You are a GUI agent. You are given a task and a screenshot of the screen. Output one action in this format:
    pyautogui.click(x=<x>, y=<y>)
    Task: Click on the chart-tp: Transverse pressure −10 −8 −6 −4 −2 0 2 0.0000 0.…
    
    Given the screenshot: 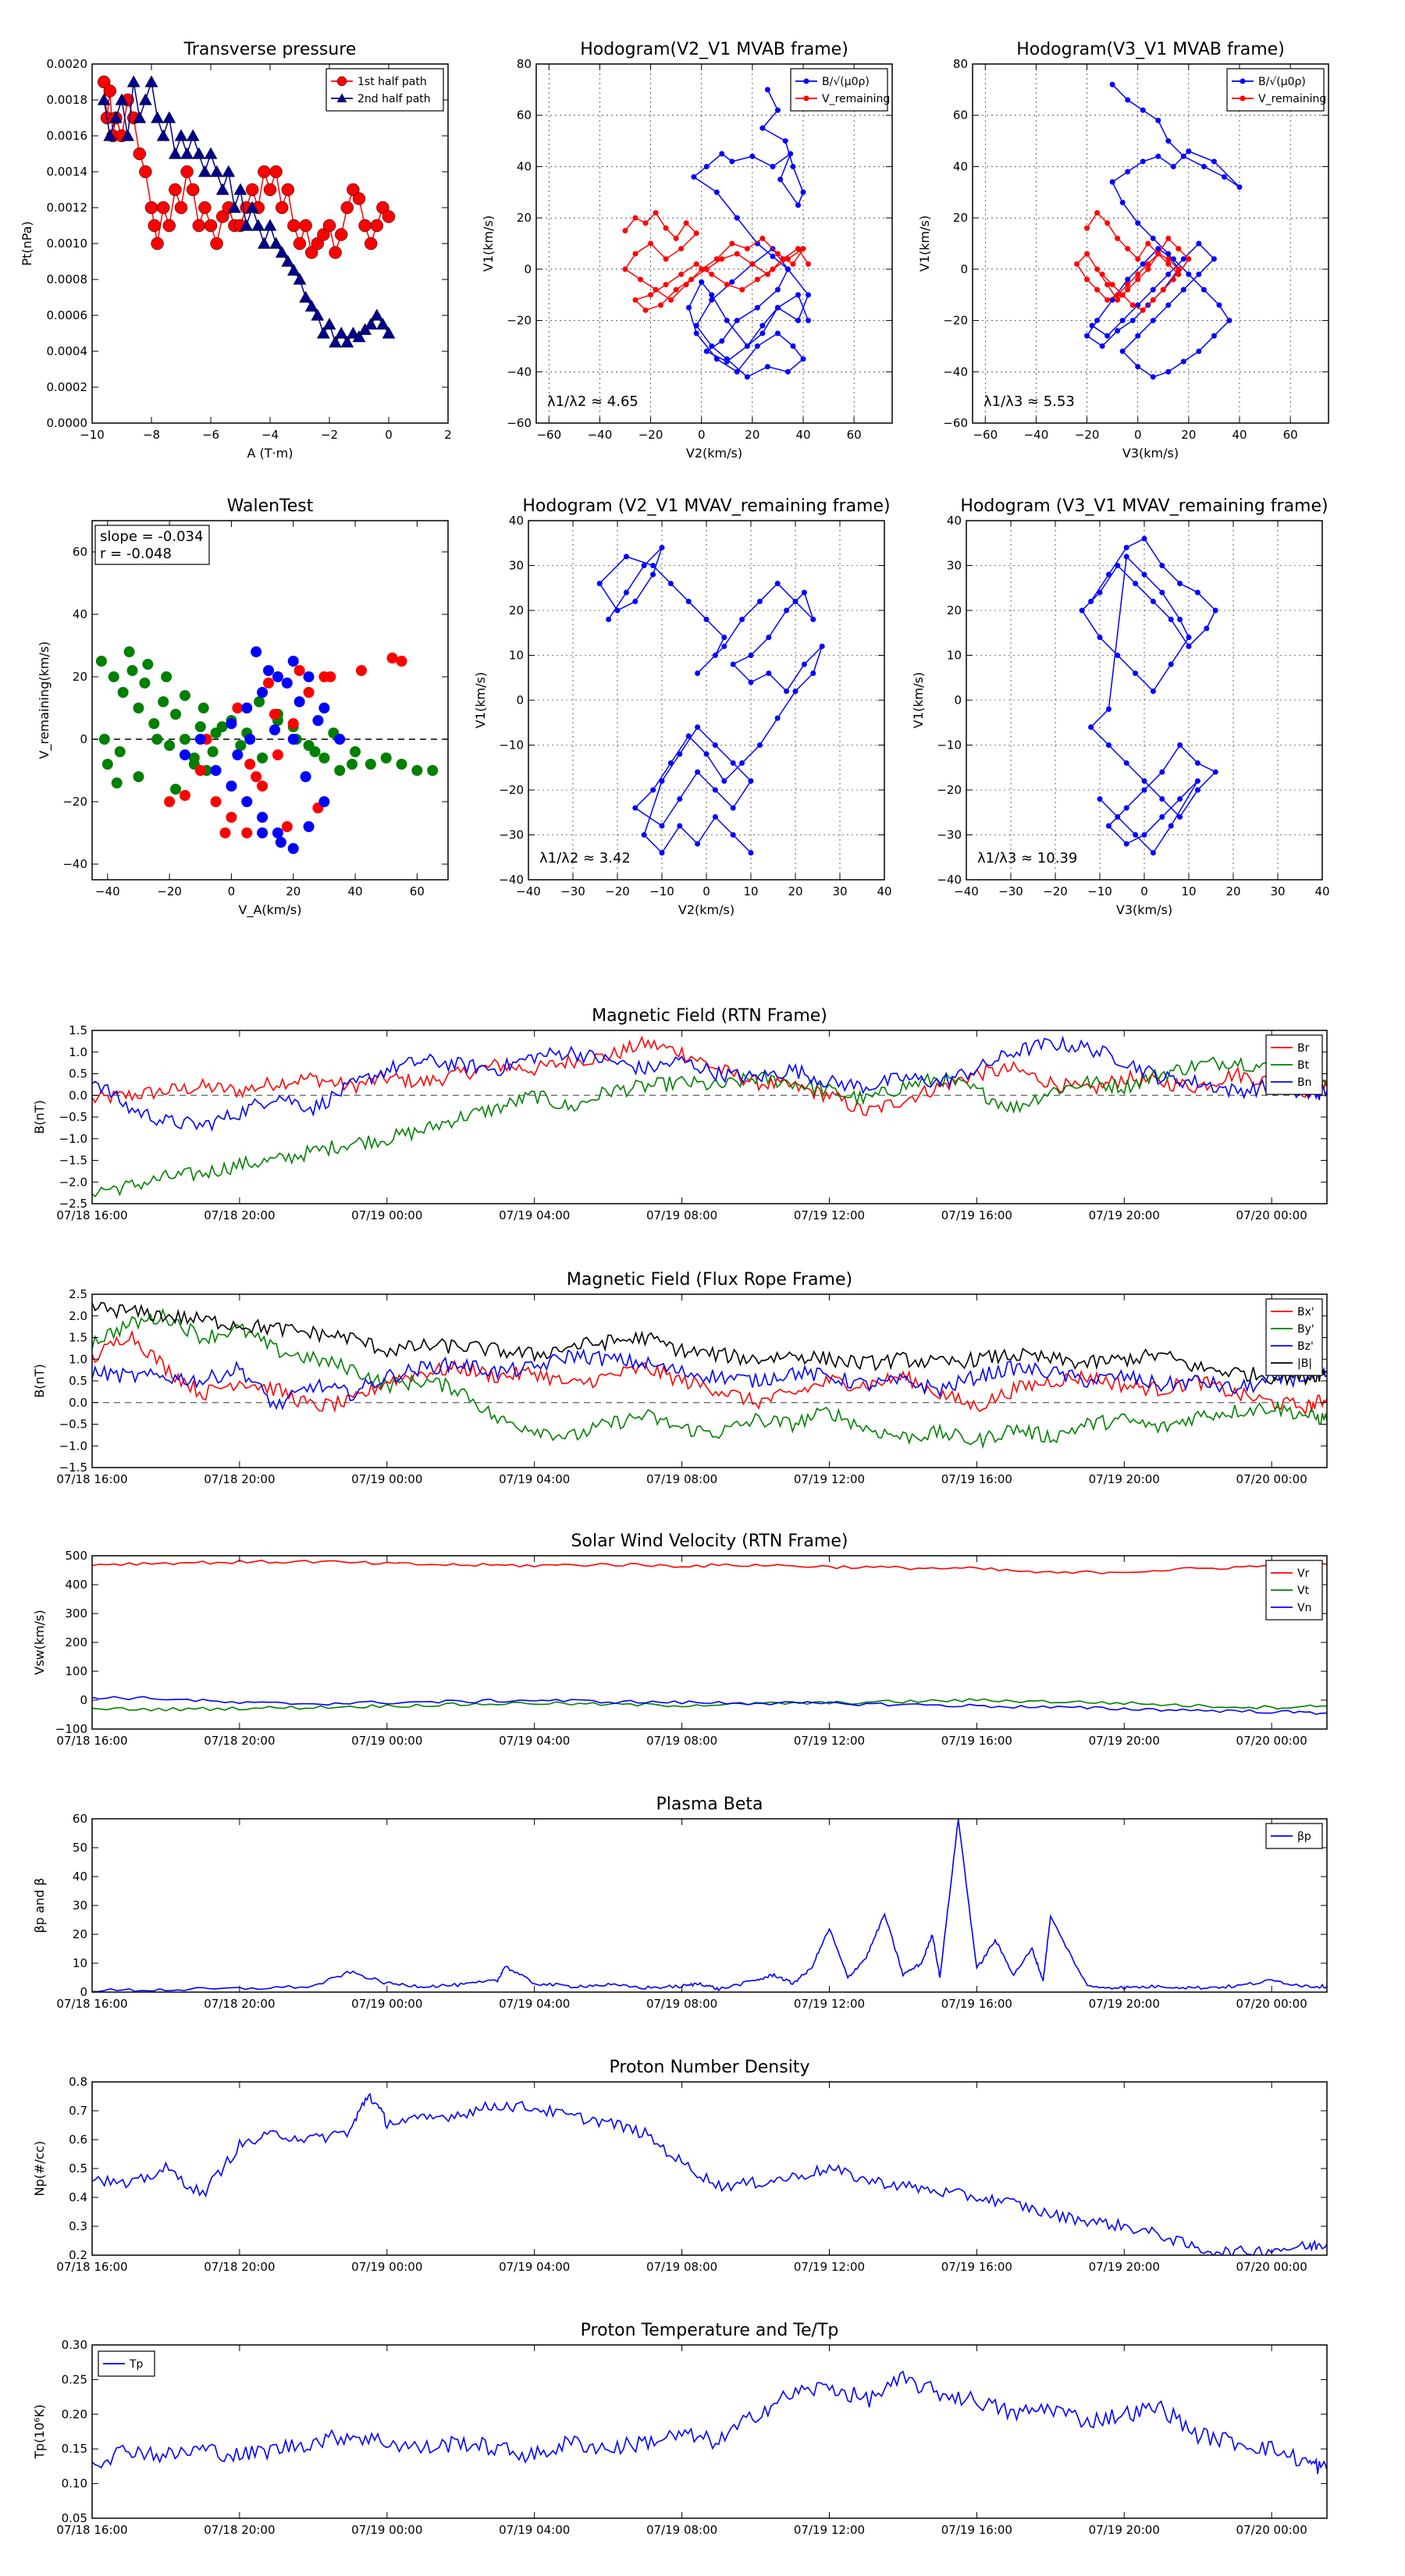 What is the action you would take?
    pyautogui.click(x=236, y=250)
    